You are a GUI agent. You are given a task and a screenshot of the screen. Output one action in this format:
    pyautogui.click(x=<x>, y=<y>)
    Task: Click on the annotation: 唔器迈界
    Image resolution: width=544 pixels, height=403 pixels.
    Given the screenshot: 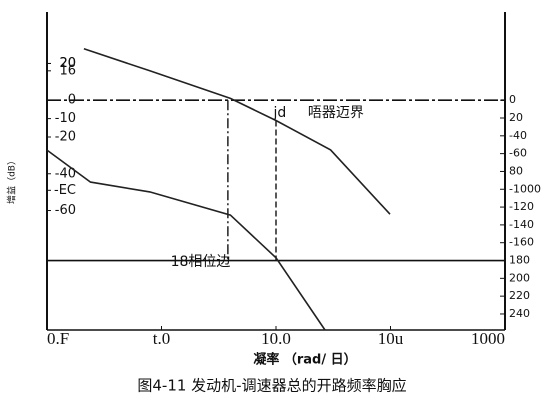 What is the action you would take?
    pyautogui.click(x=336, y=113)
    